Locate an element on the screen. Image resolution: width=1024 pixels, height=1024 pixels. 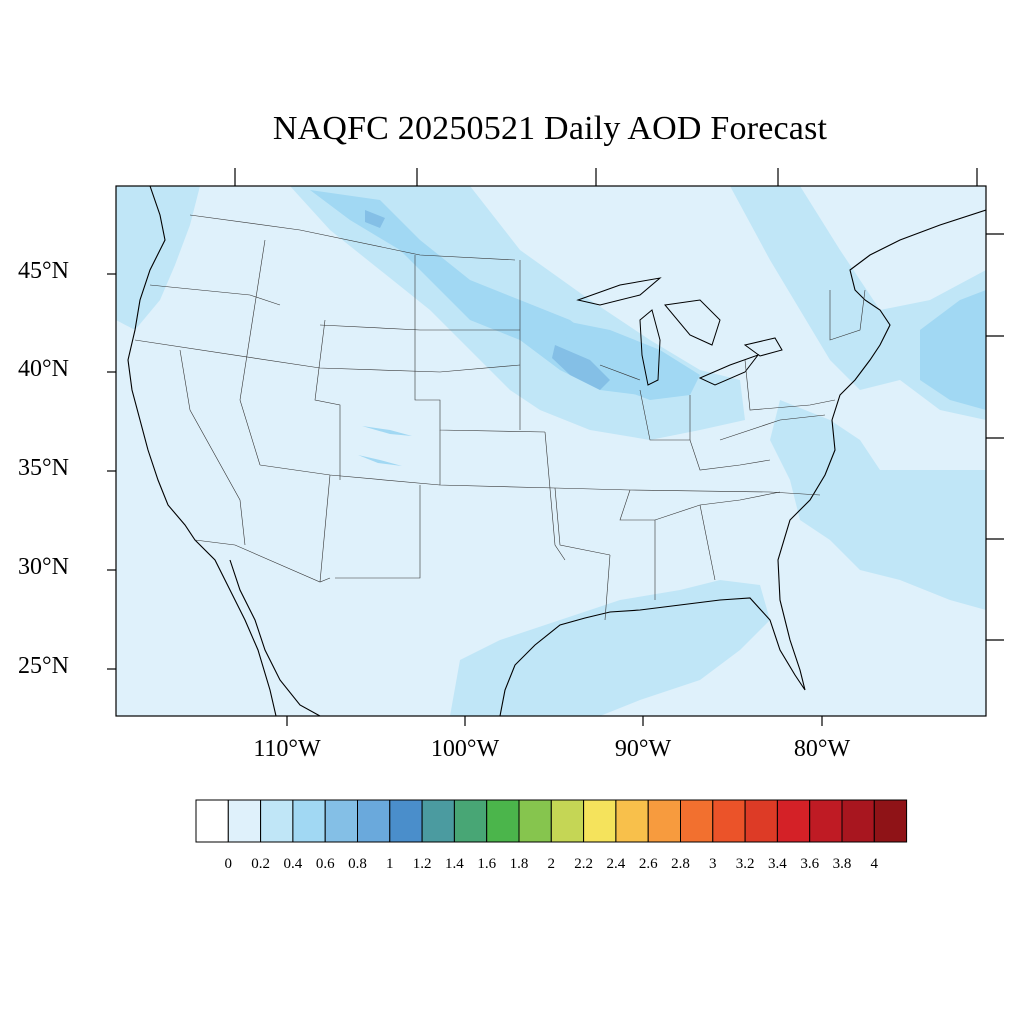
map-title: NAQFC 20250521 Daily AOD Forecast is located at coordinates (550, 128).